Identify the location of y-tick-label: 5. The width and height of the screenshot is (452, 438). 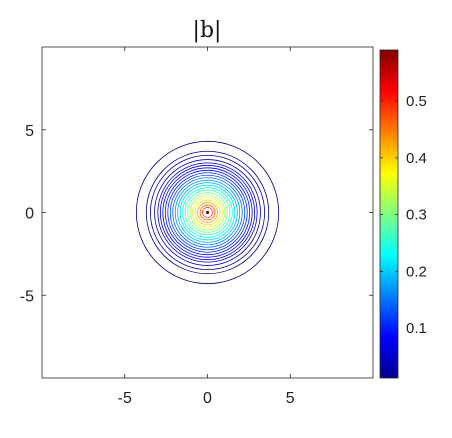
(29, 131).